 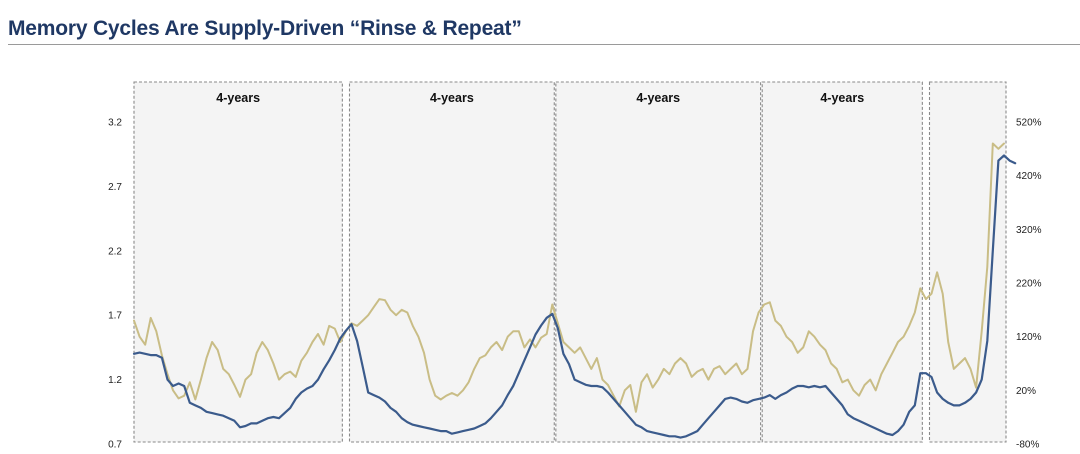 What do you see at coordinates (1029, 337) in the screenshot?
I see `right-axis-tick-label: 120%` at bounding box center [1029, 337].